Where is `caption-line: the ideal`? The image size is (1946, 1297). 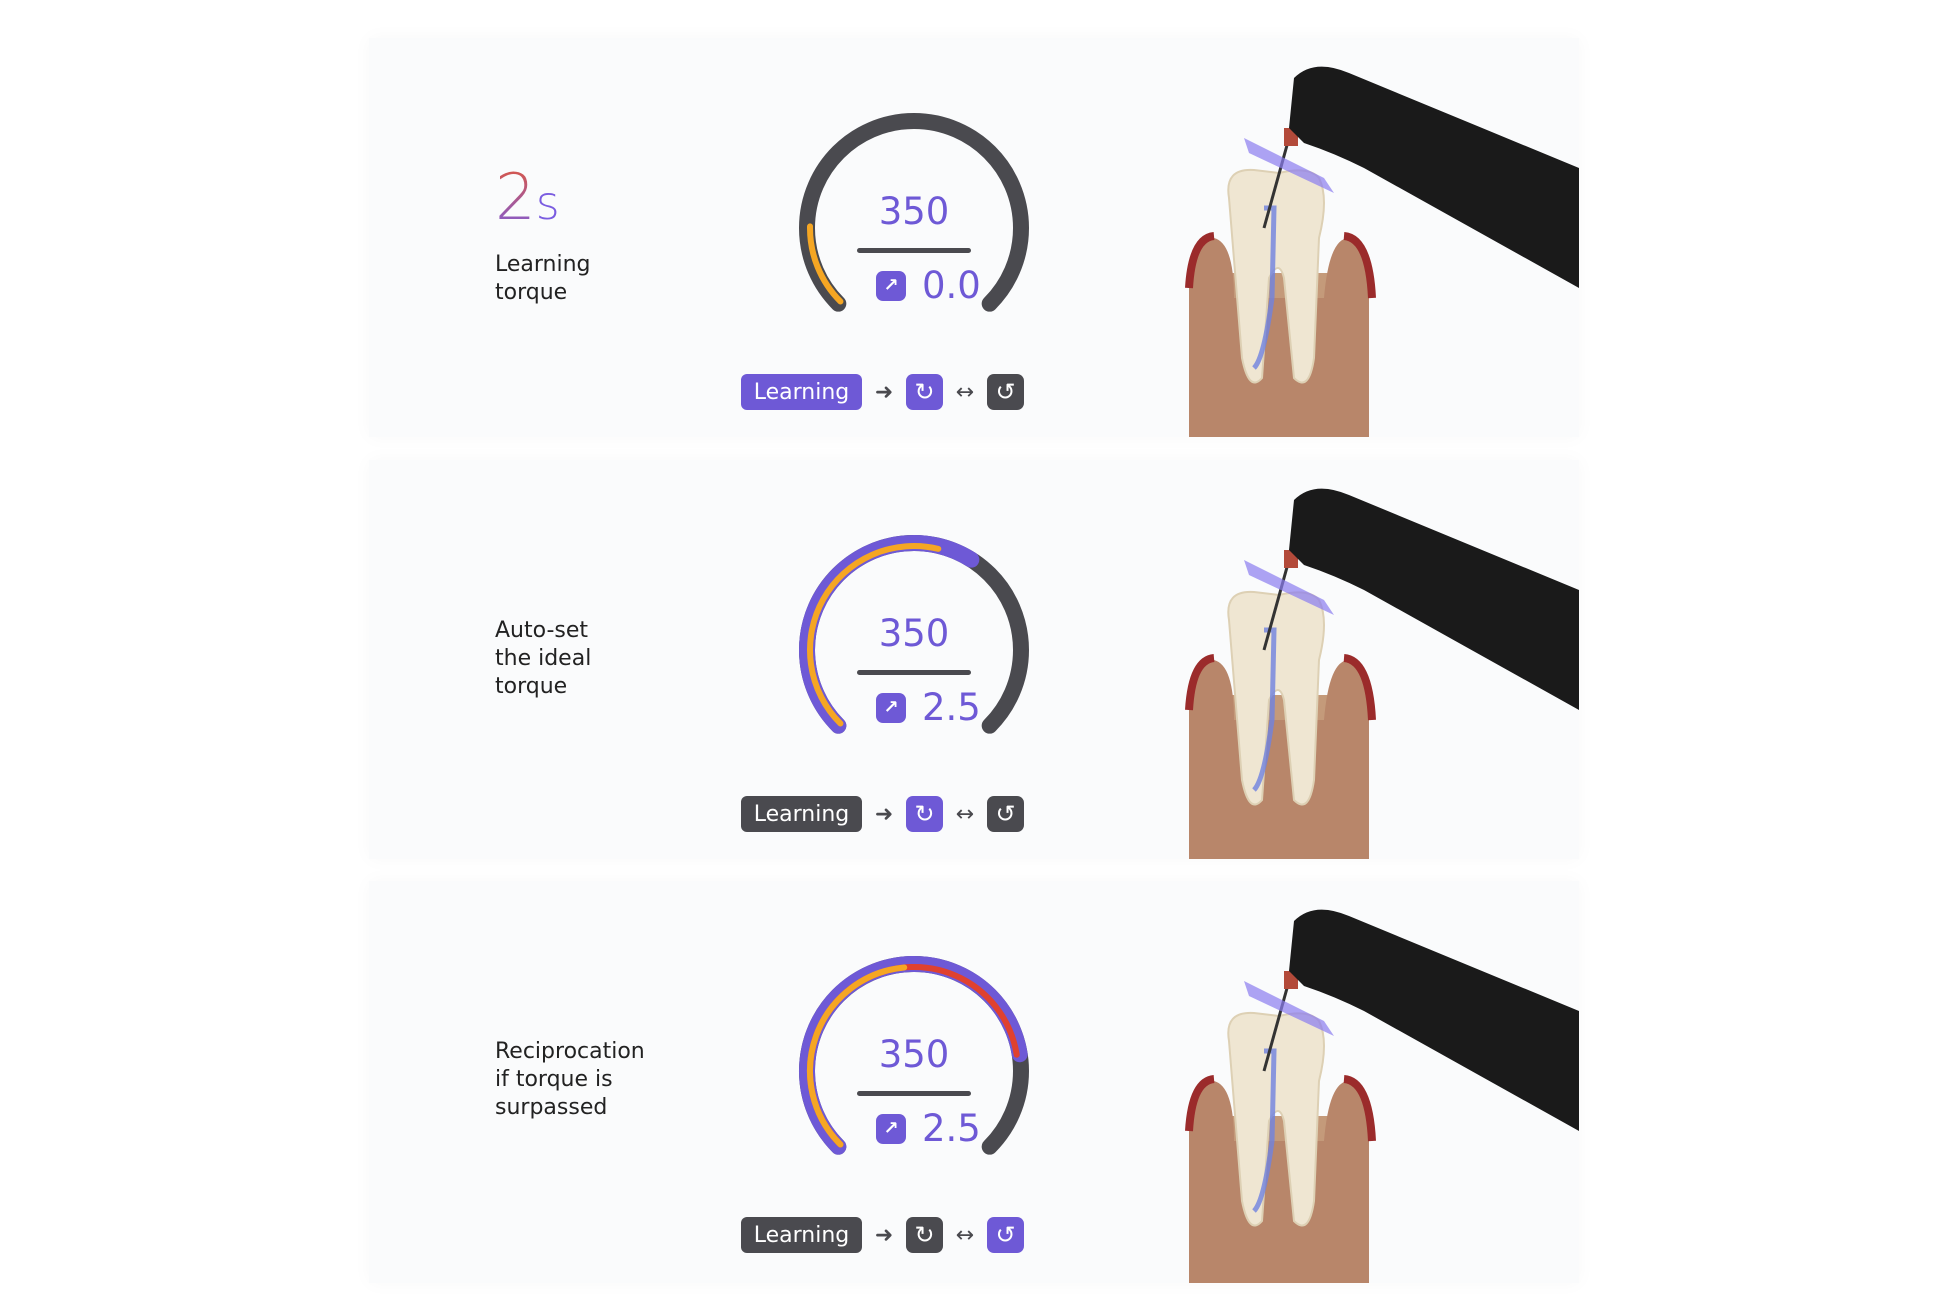
caption-line: the ideal is located at coordinates (543, 658).